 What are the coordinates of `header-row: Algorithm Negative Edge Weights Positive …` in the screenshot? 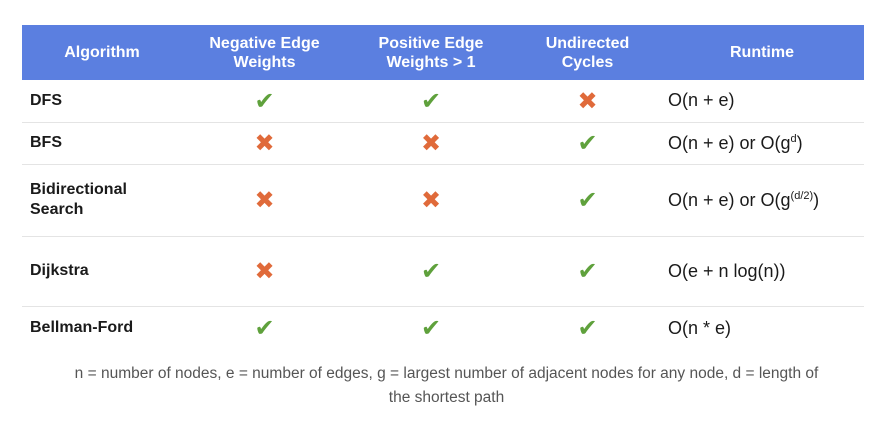 It's located at (443, 52).